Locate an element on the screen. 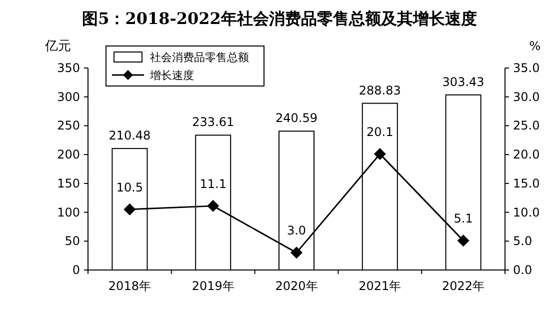  legend-label: 社会消费品零售总额 is located at coordinates (199, 57).